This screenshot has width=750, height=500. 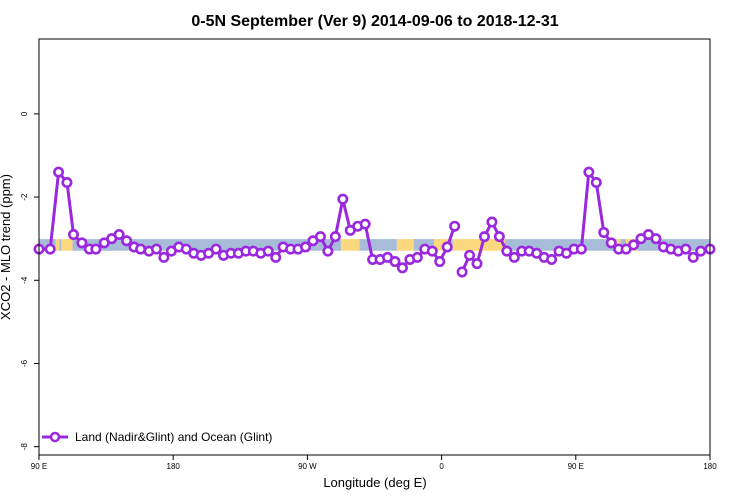 I want to click on y-tick-label: 0, so click(x=24, y=113).